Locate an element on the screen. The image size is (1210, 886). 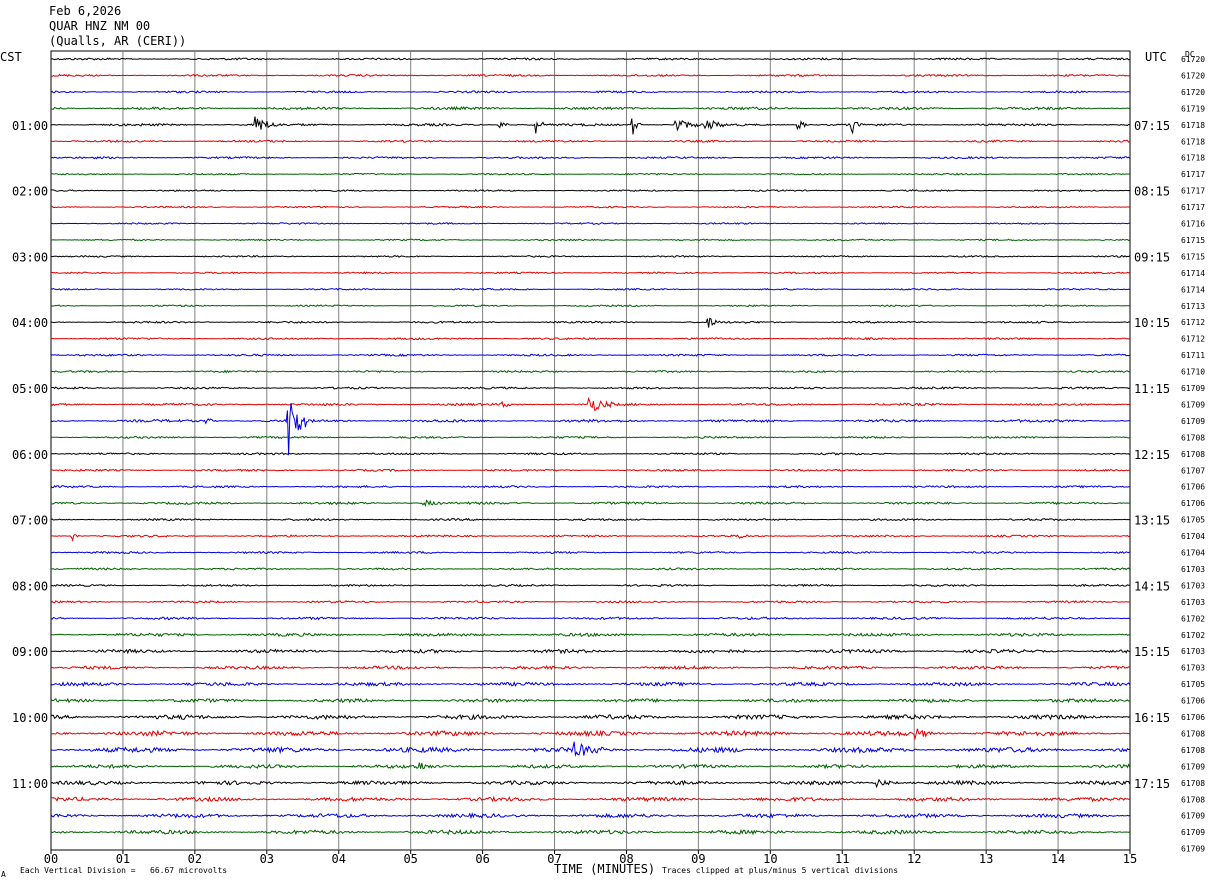
left-hour-label: 06:00 is located at coordinates (30, 455).